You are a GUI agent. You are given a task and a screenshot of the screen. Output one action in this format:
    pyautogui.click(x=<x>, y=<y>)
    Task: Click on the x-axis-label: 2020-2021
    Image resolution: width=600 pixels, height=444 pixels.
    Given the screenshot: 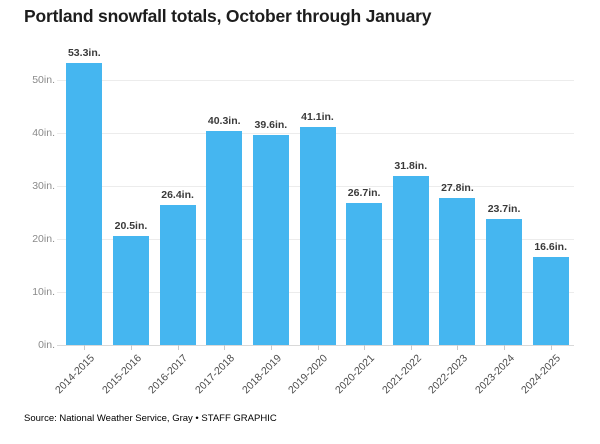 What is the action you would take?
    pyautogui.click(x=354, y=374)
    